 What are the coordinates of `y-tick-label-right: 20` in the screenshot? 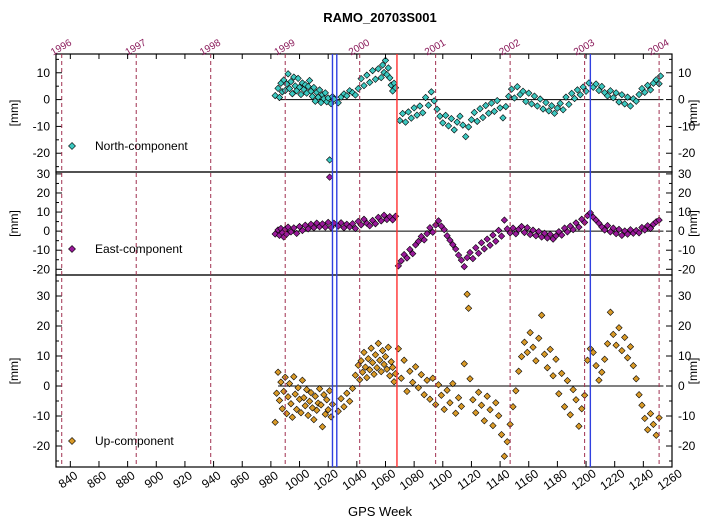 It's located at (685, 193).